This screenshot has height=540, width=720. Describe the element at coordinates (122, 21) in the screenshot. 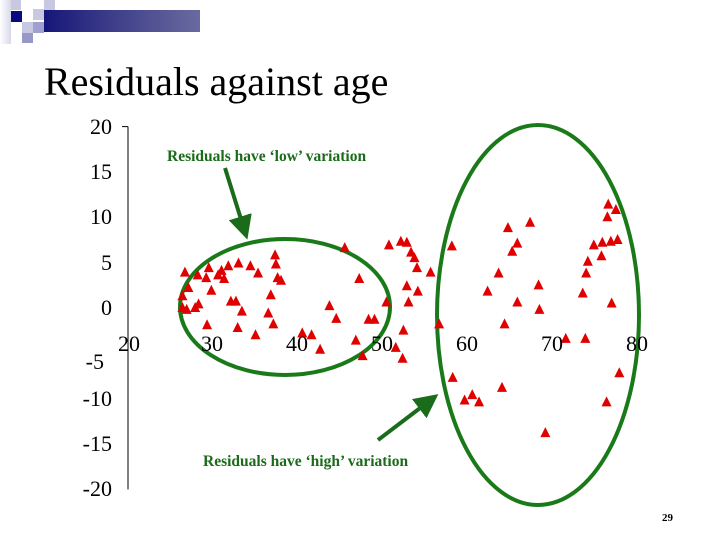

I see `banner-gradient-bar` at that location.